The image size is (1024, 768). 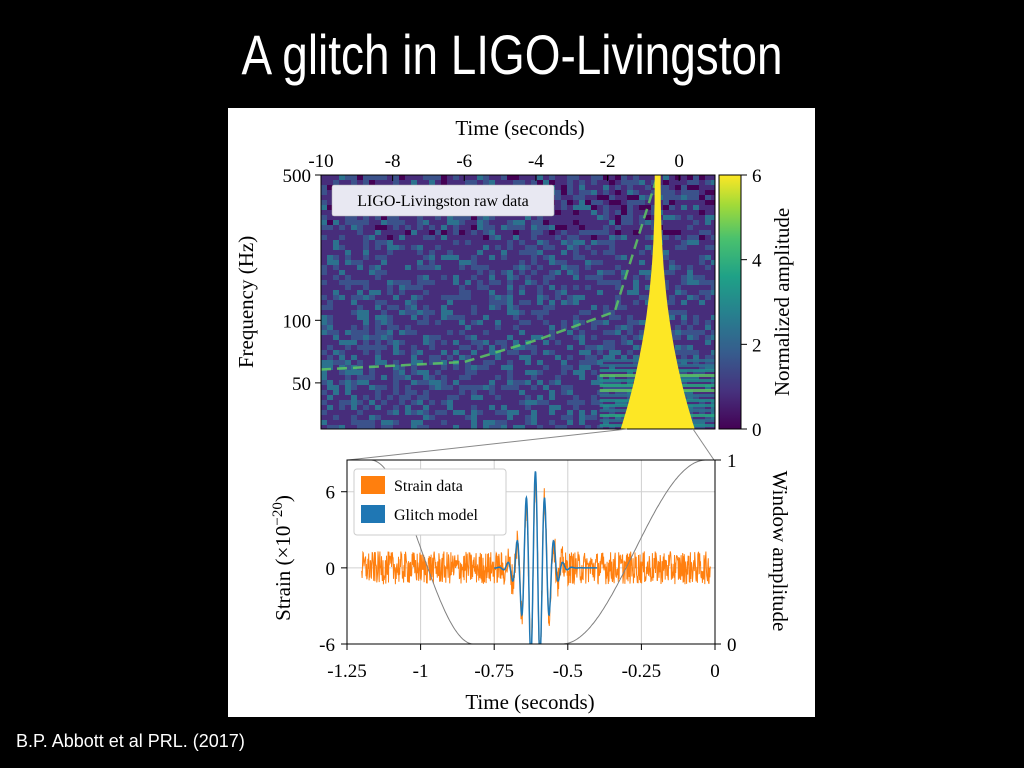 I want to click on glitch-model-series, so click(x=546, y=557).